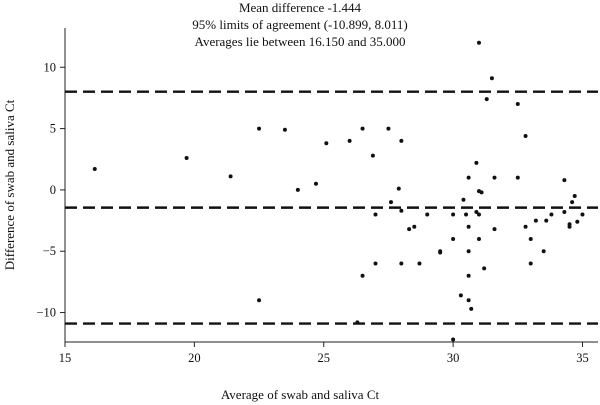 The width and height of the screenshot is (600, 405). I want to click on x-axis-ticks: 15 20 25 30 35, so click(324, 353).